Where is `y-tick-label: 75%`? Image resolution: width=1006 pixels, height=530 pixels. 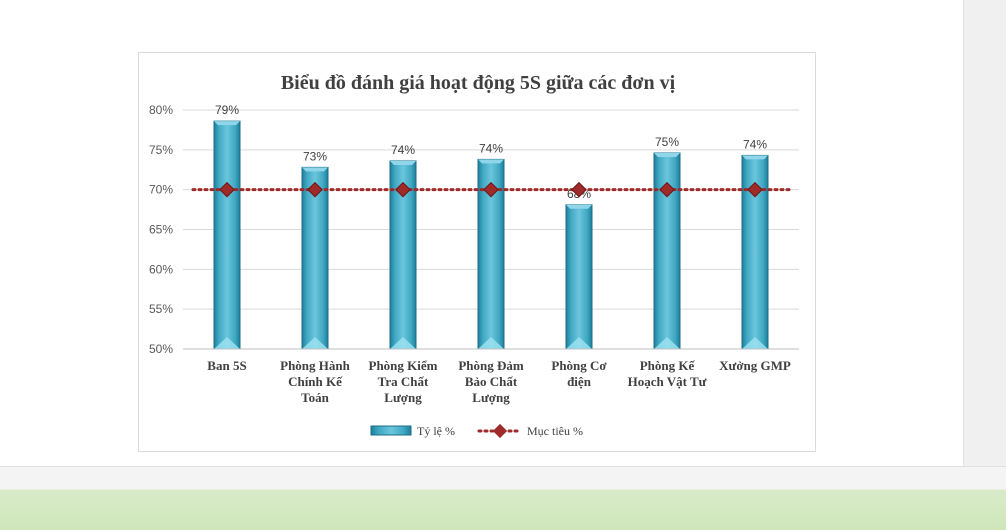 y-tick-label: 75% is located at coordinates (161, 150).